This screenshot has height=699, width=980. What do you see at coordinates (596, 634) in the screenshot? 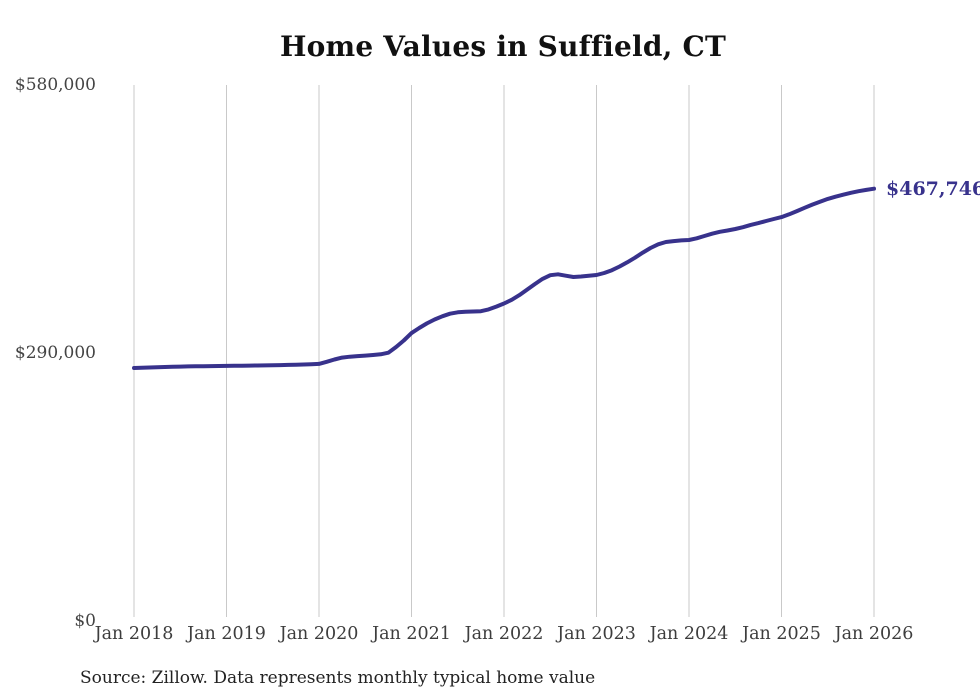
I see `x-tick-label: Jan 2023` at bounding box center [596, 634].